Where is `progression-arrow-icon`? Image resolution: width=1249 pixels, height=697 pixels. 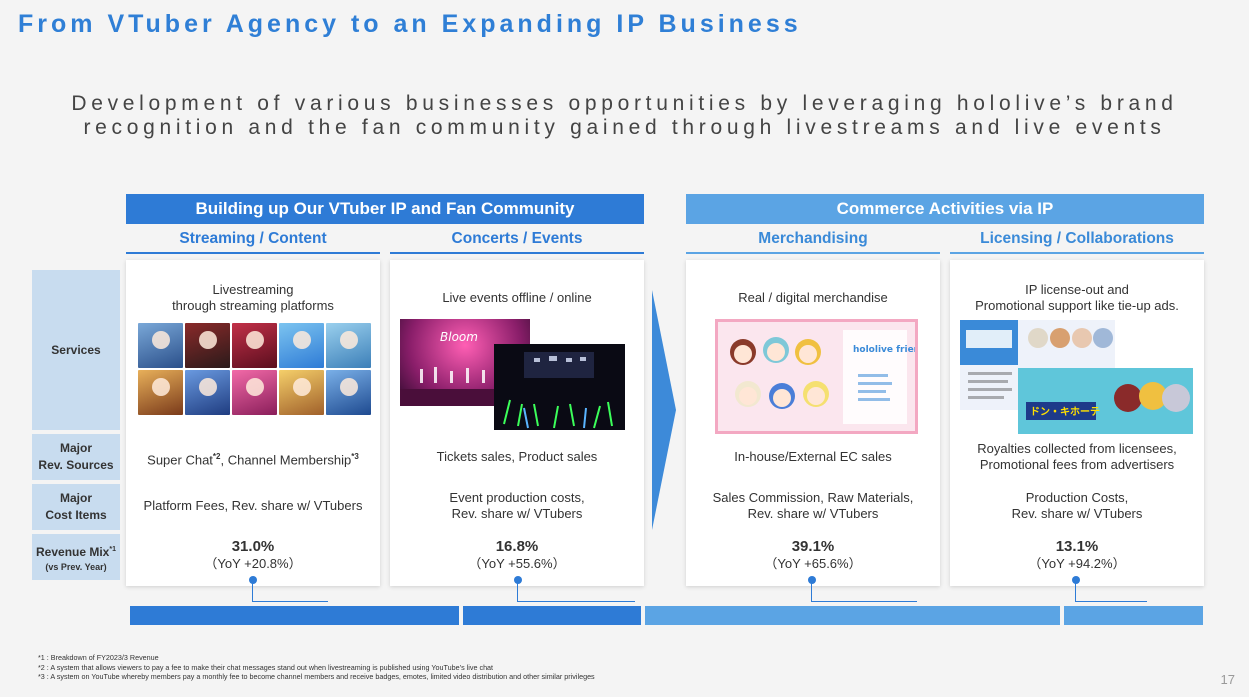 progression-arrow-icon is located at coordinates (664, 410).